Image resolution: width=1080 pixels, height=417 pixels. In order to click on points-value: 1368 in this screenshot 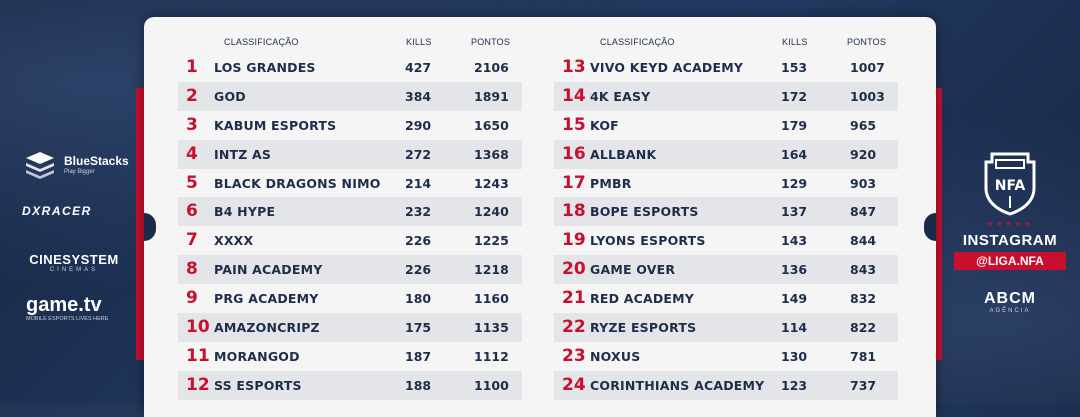, I will do `click(491, 154)`.